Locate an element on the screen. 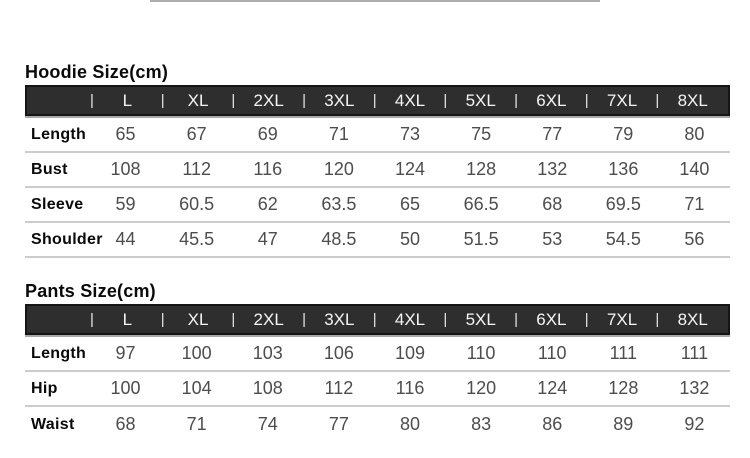 Image resolution: width=750 pixels, height=458 pixels. size-value-cell: 69 is located at coordinates (267, 134).